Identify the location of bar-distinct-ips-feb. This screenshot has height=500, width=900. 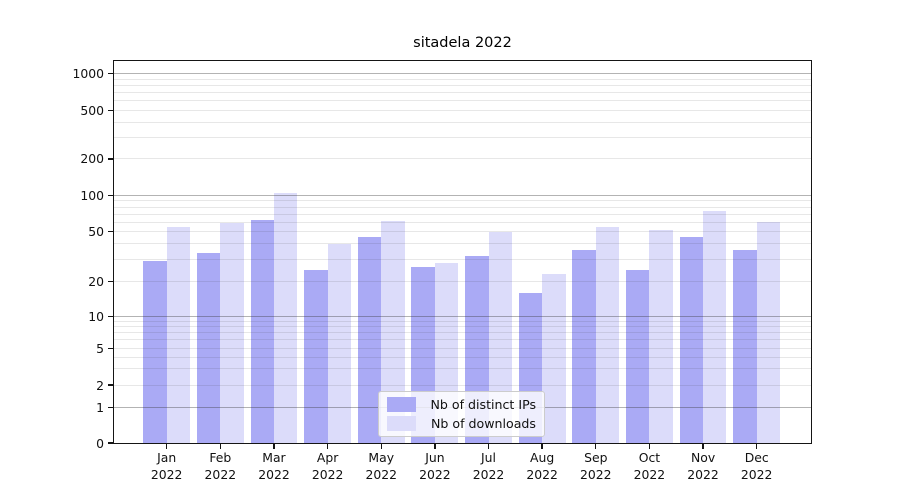
(208, 347).